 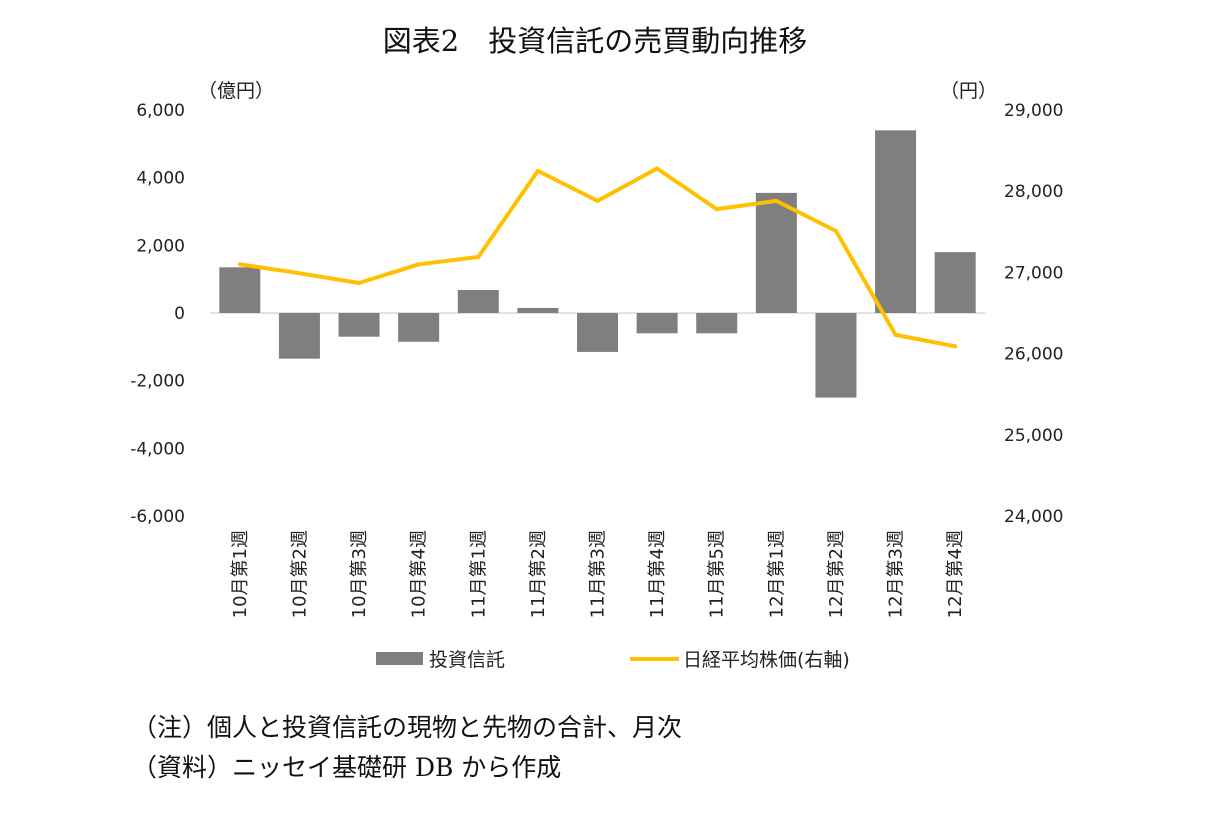 What do you see at coordinates (347, 767) in the screenshot?
I see `source-text: （資料）ニッセイ基礎研 DB から作成` at bounding box center [347, 767].